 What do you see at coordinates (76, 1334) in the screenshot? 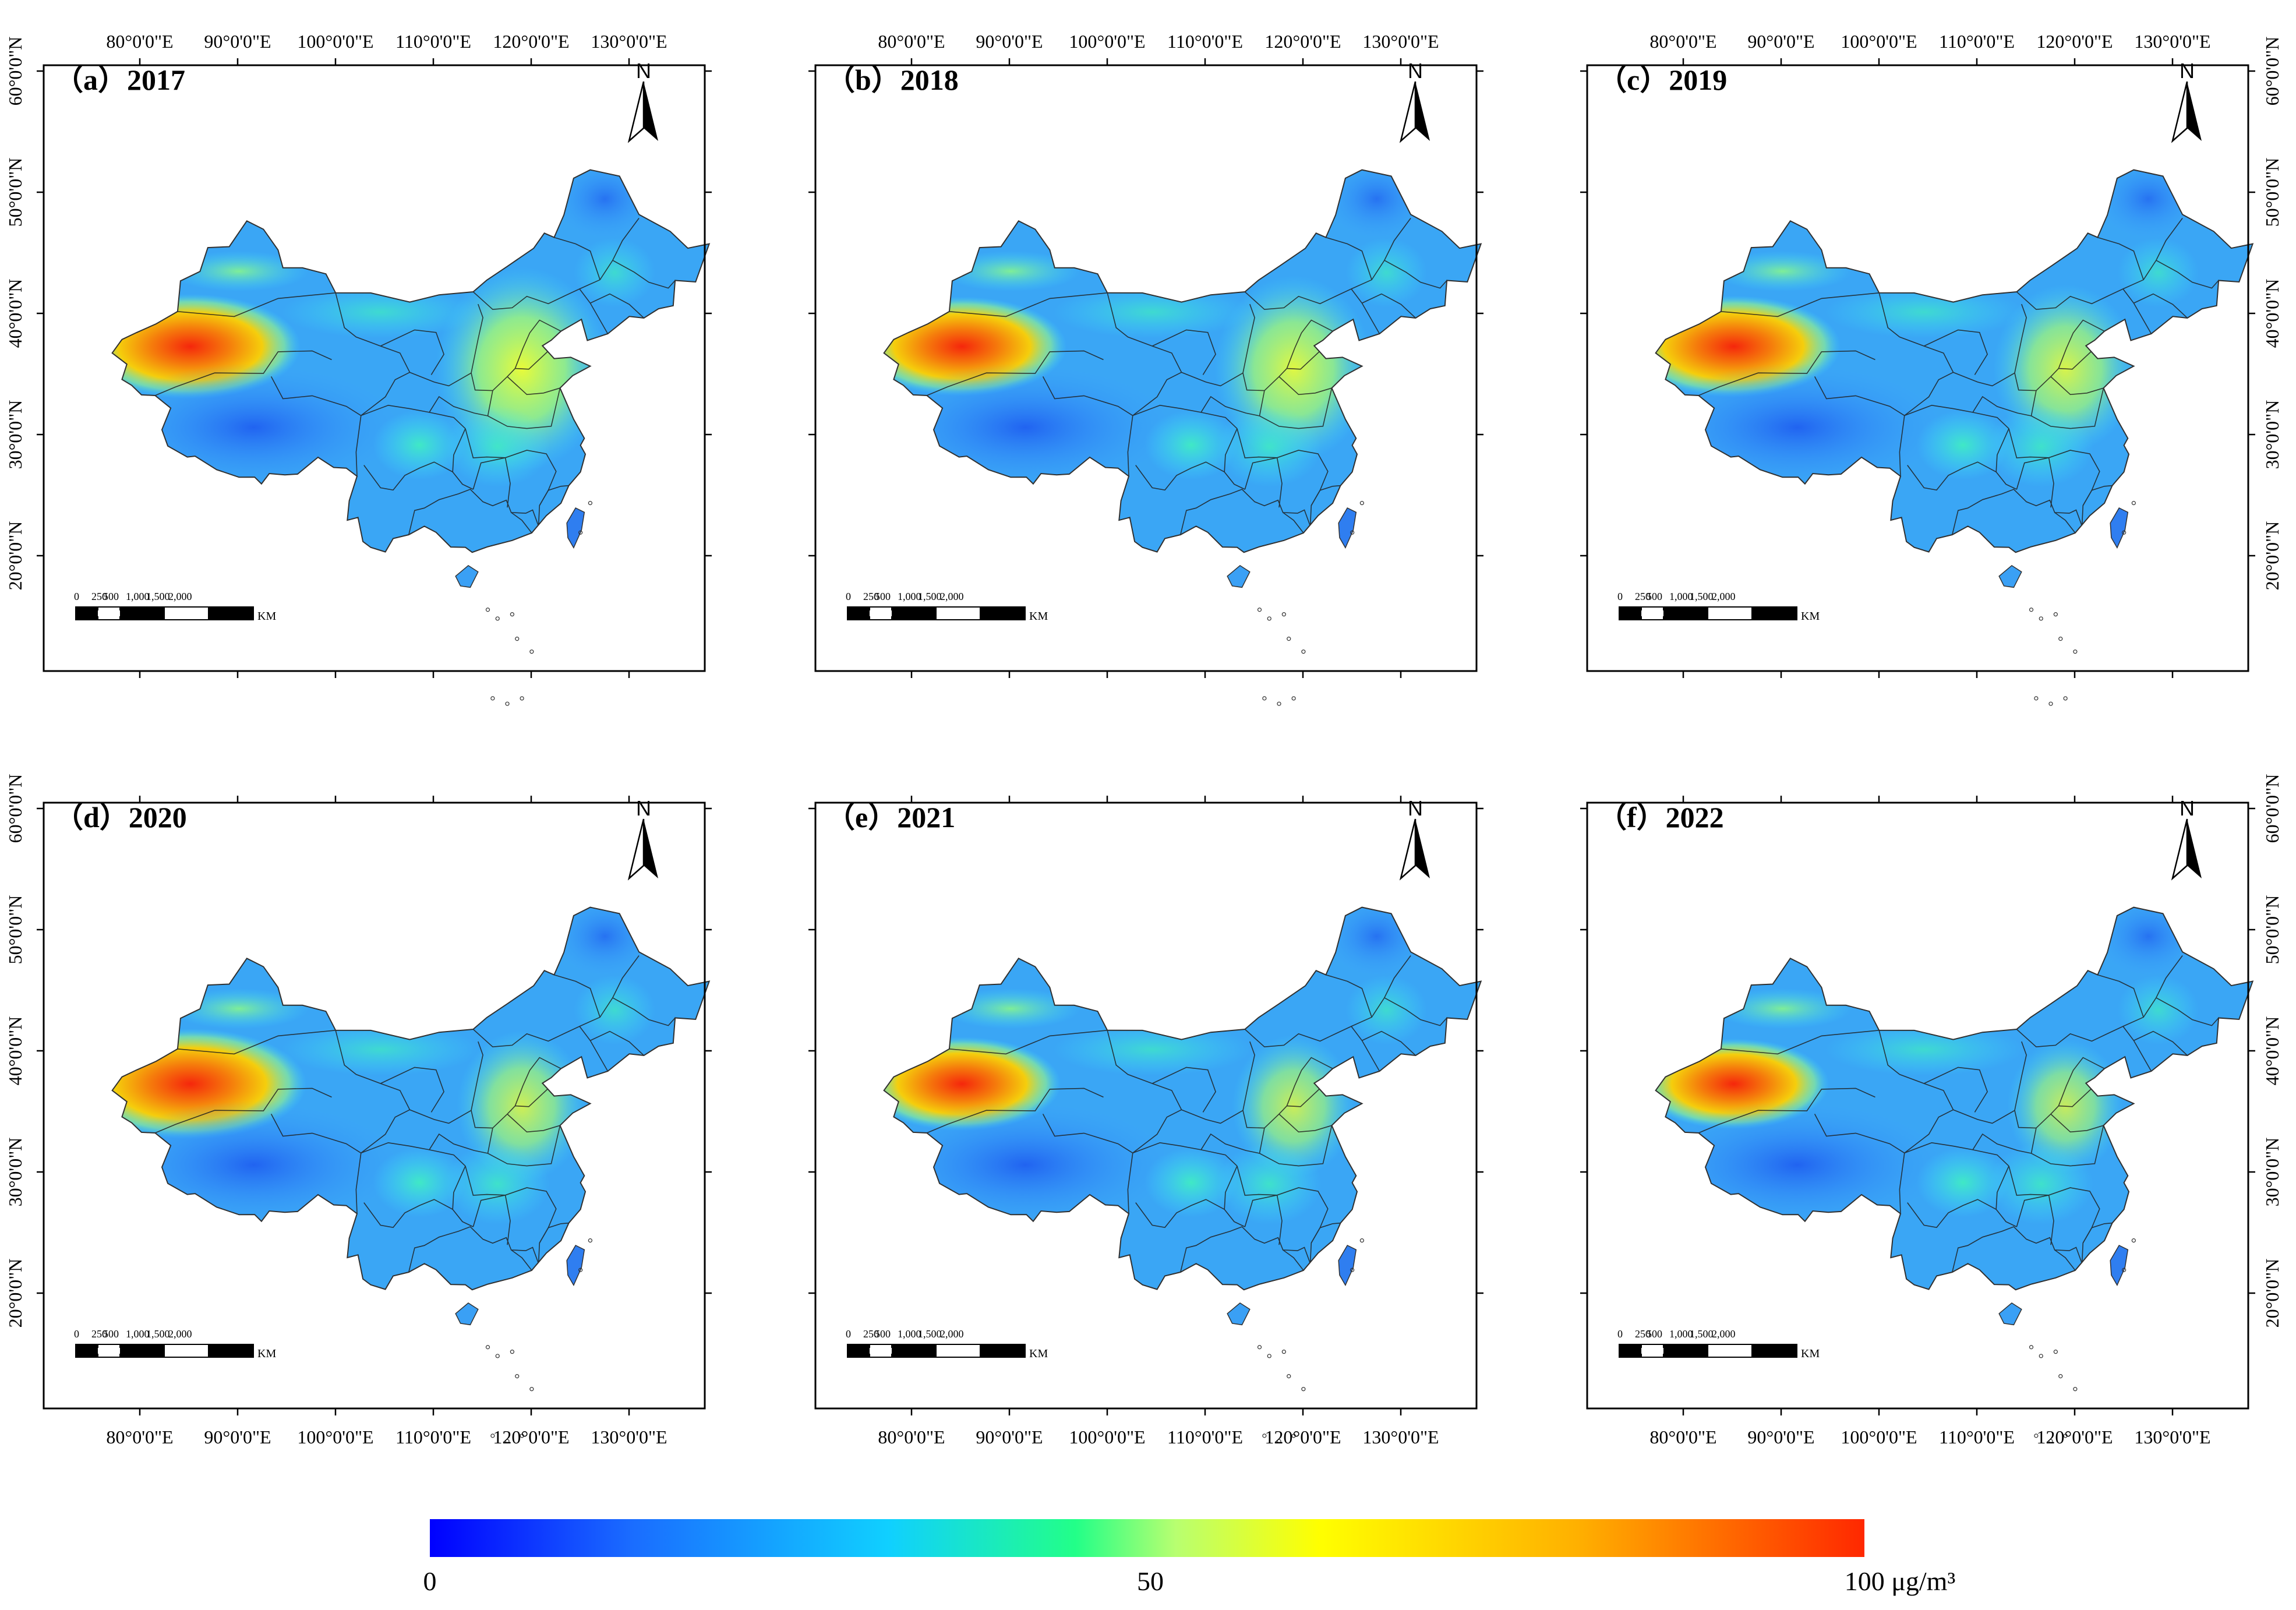
I see `scale-tick-label: 0` at bounding box center [76, 1334].